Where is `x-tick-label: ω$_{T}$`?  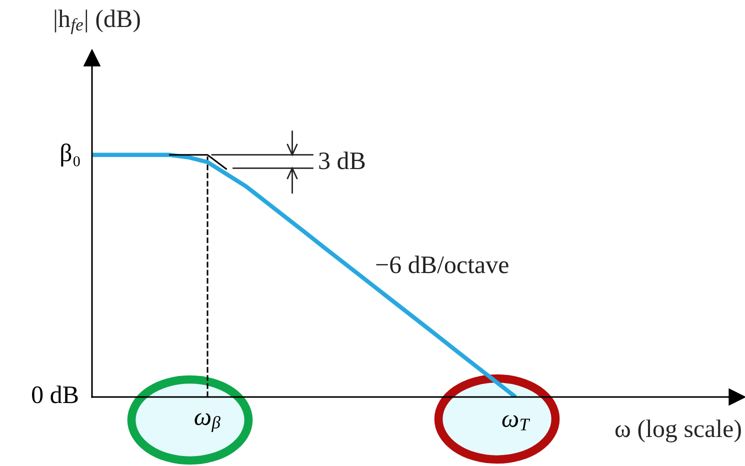 x-tick-label: ω$_{T}$ is located at coordinates (516, 422).